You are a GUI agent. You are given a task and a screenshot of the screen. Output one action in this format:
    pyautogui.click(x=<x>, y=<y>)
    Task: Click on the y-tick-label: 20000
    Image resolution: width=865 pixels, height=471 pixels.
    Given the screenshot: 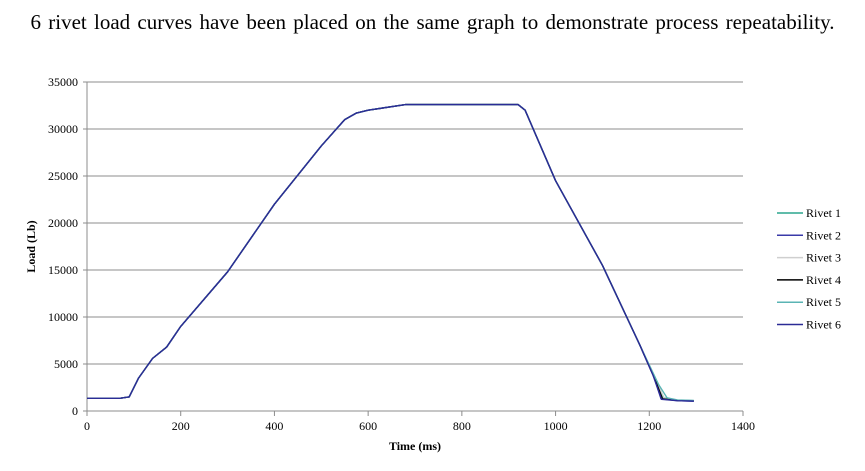 What is the action you would take?
    pyautogui.click(x=63, y=223)
    